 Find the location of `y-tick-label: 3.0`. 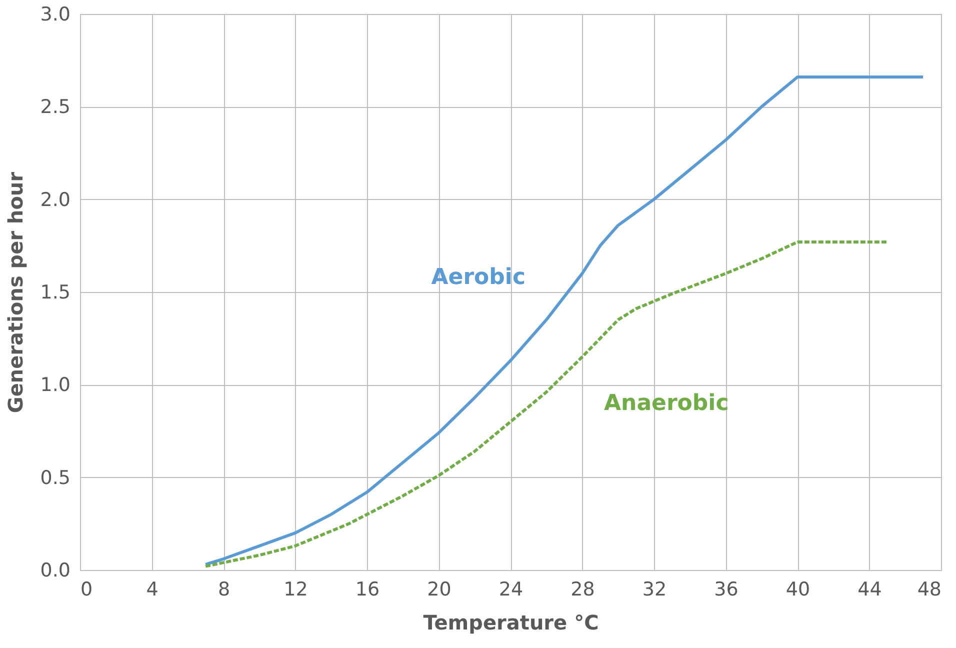

y-tick-label: 3.0 is located at coordinates (55, 15).